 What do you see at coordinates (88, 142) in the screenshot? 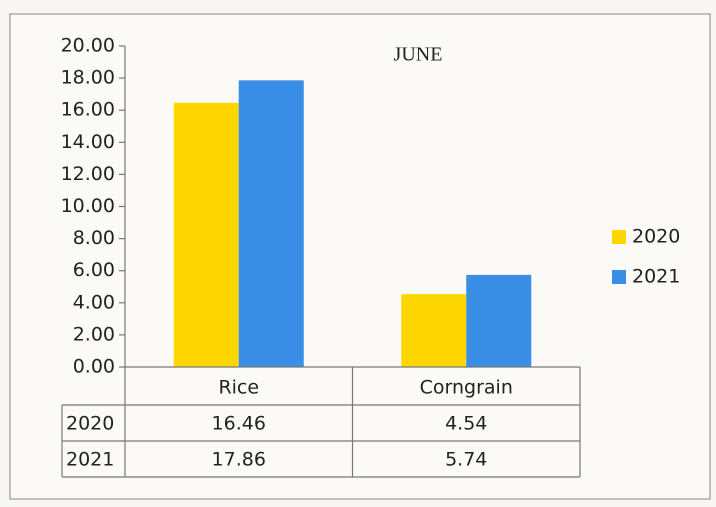
I see `y-tick-label: 14.00` at bounding box center [88, 142].